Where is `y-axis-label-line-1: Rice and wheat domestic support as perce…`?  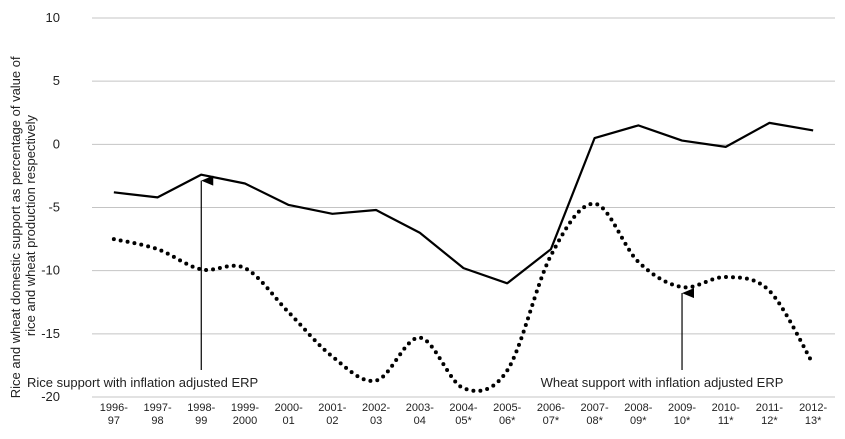
y-axis-label-line-1: Rice and wheat domestic support as perce… is located at coordinates (15, 227).